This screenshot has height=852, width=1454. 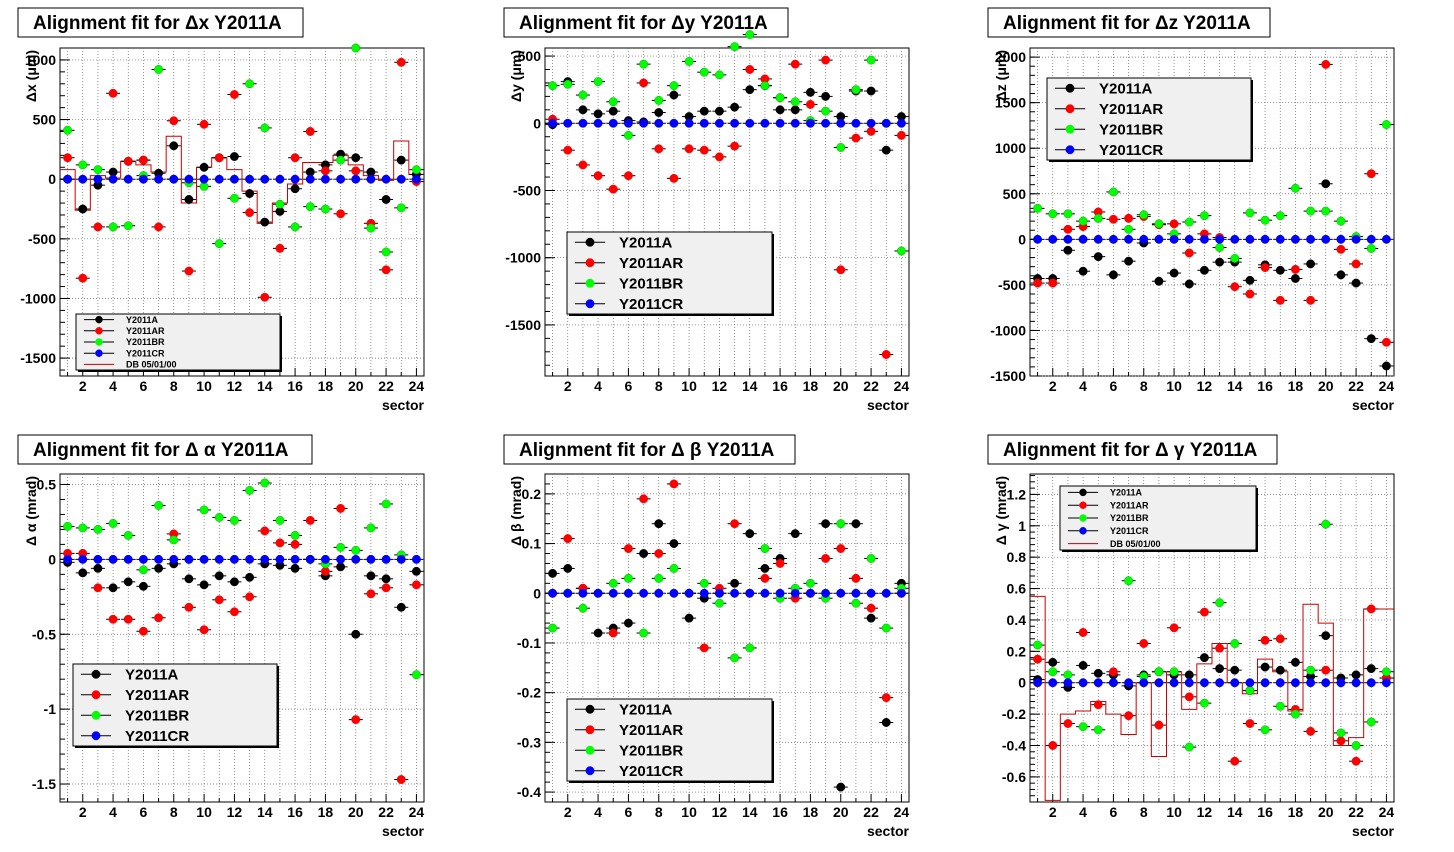 What do you see at coordinates (1017, 557) in the screenshot?
I see `y-tick-label: 0.8` at bounding box center [1017, 557].